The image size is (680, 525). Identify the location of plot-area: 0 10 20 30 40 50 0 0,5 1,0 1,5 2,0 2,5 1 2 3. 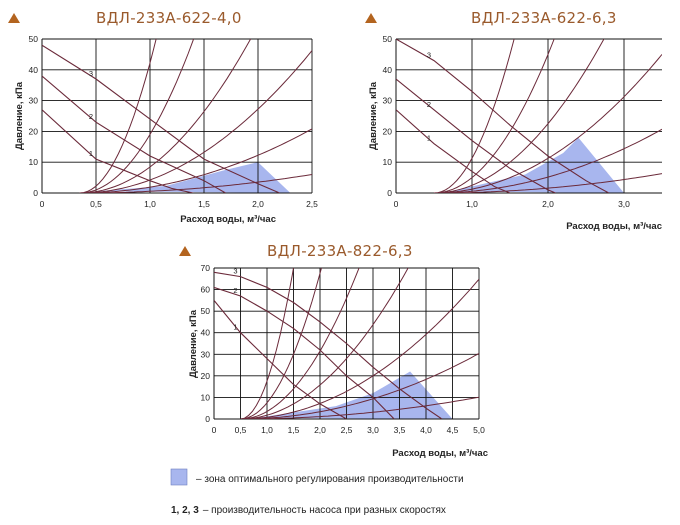
(174, 121).